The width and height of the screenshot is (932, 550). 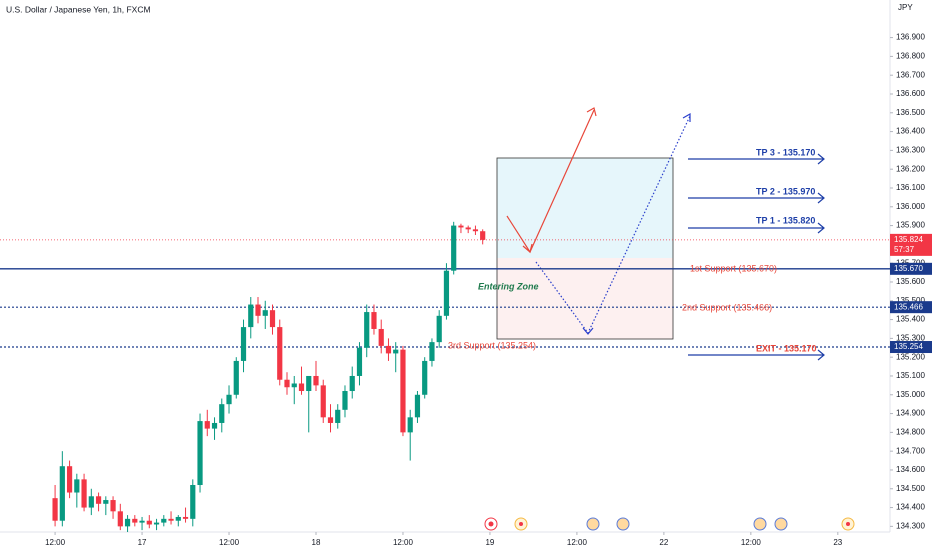 I want to click on y-tick-label: 135.500, so click(x=910, y=300).